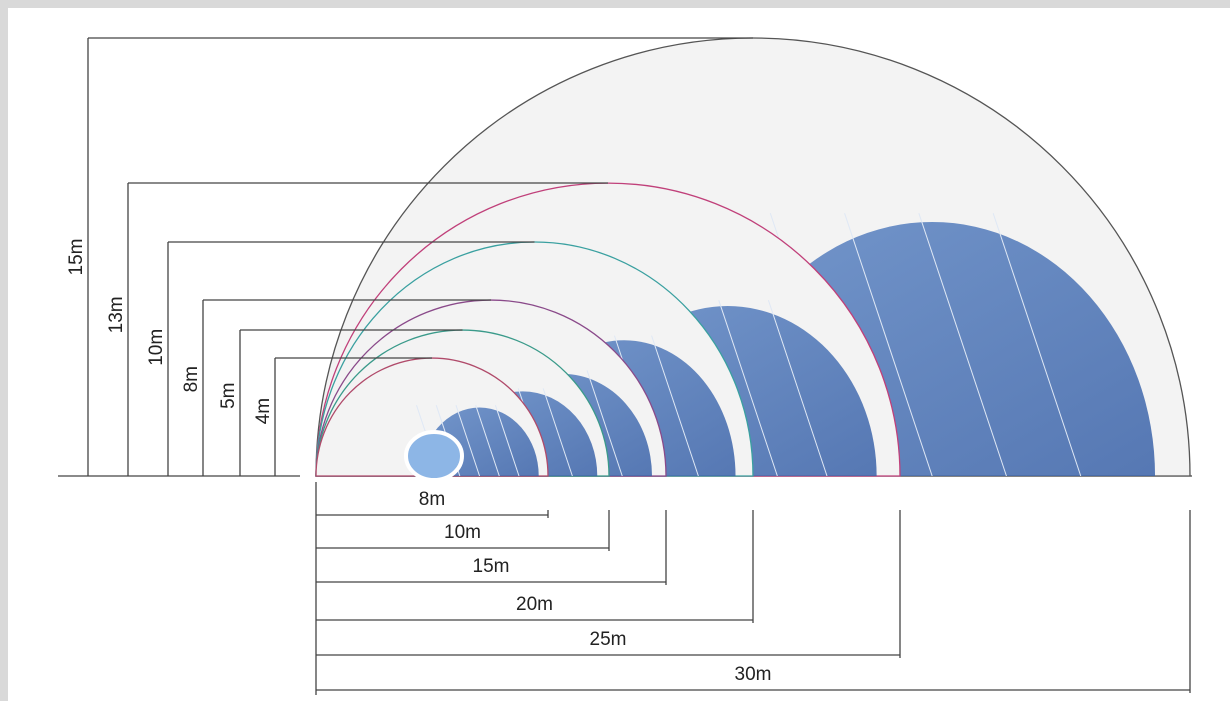  Describe the element at coordinates (228, 395) in the screenshot. I see `height-label: 5m` at that location.